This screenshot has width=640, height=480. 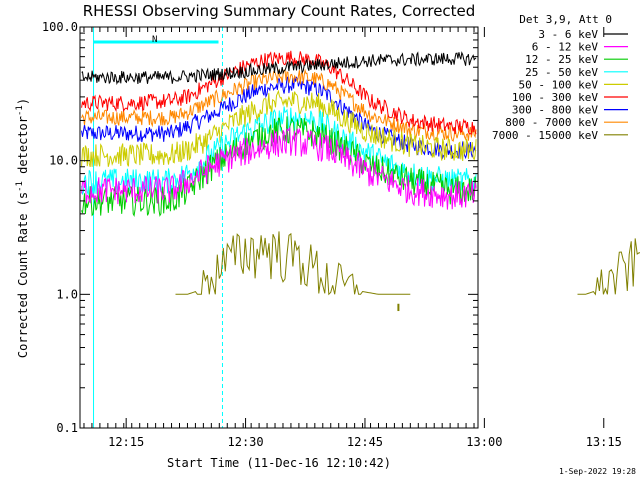 What do you see at coordinates (126, 442) in the screenshot?
I see `x-tick-label: 12:15` at bounding box center [126, 442].